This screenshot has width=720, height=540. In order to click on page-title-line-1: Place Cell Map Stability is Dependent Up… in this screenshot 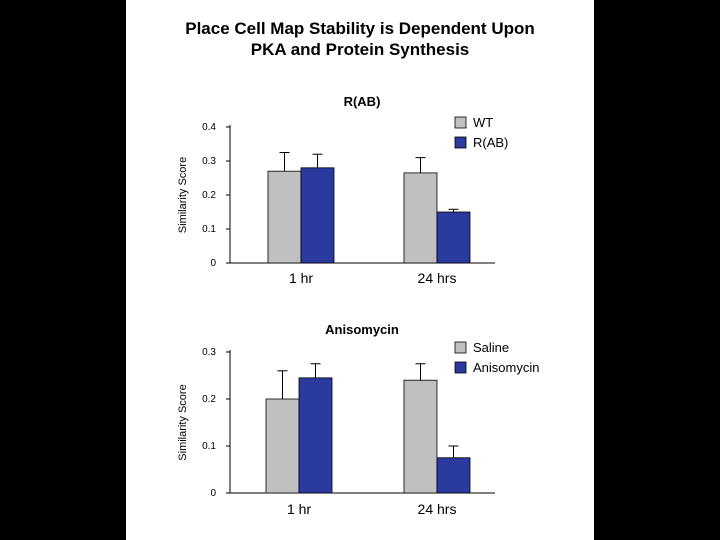, I will do `click(360, 28)`.